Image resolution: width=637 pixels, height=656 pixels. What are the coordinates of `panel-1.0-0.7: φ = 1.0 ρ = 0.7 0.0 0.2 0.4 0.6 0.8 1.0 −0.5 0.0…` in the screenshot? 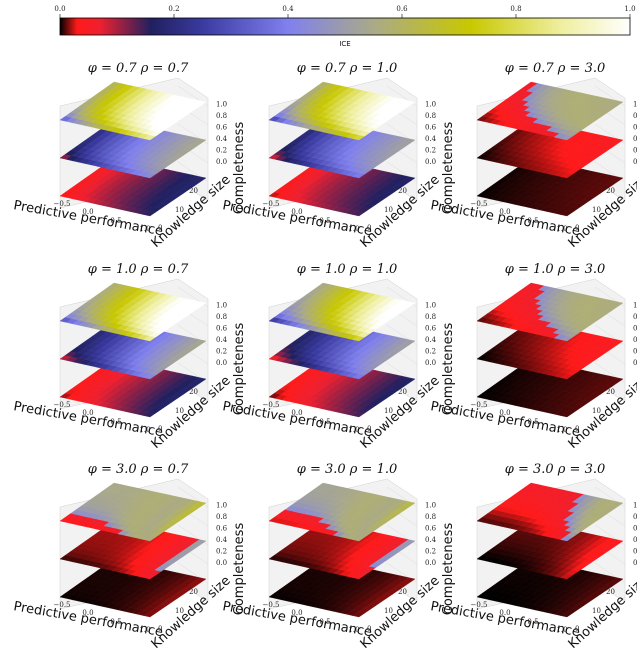 It's located at (129, 357).